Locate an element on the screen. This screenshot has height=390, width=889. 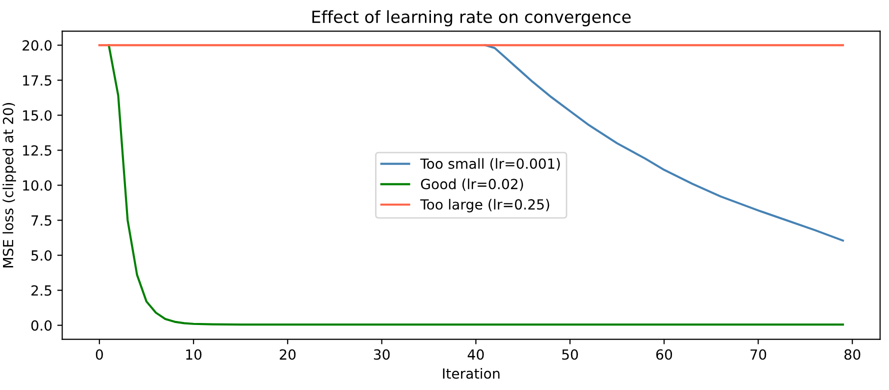
legend-label: Too small (lr=0.001) is located at coordinates (490, 164).